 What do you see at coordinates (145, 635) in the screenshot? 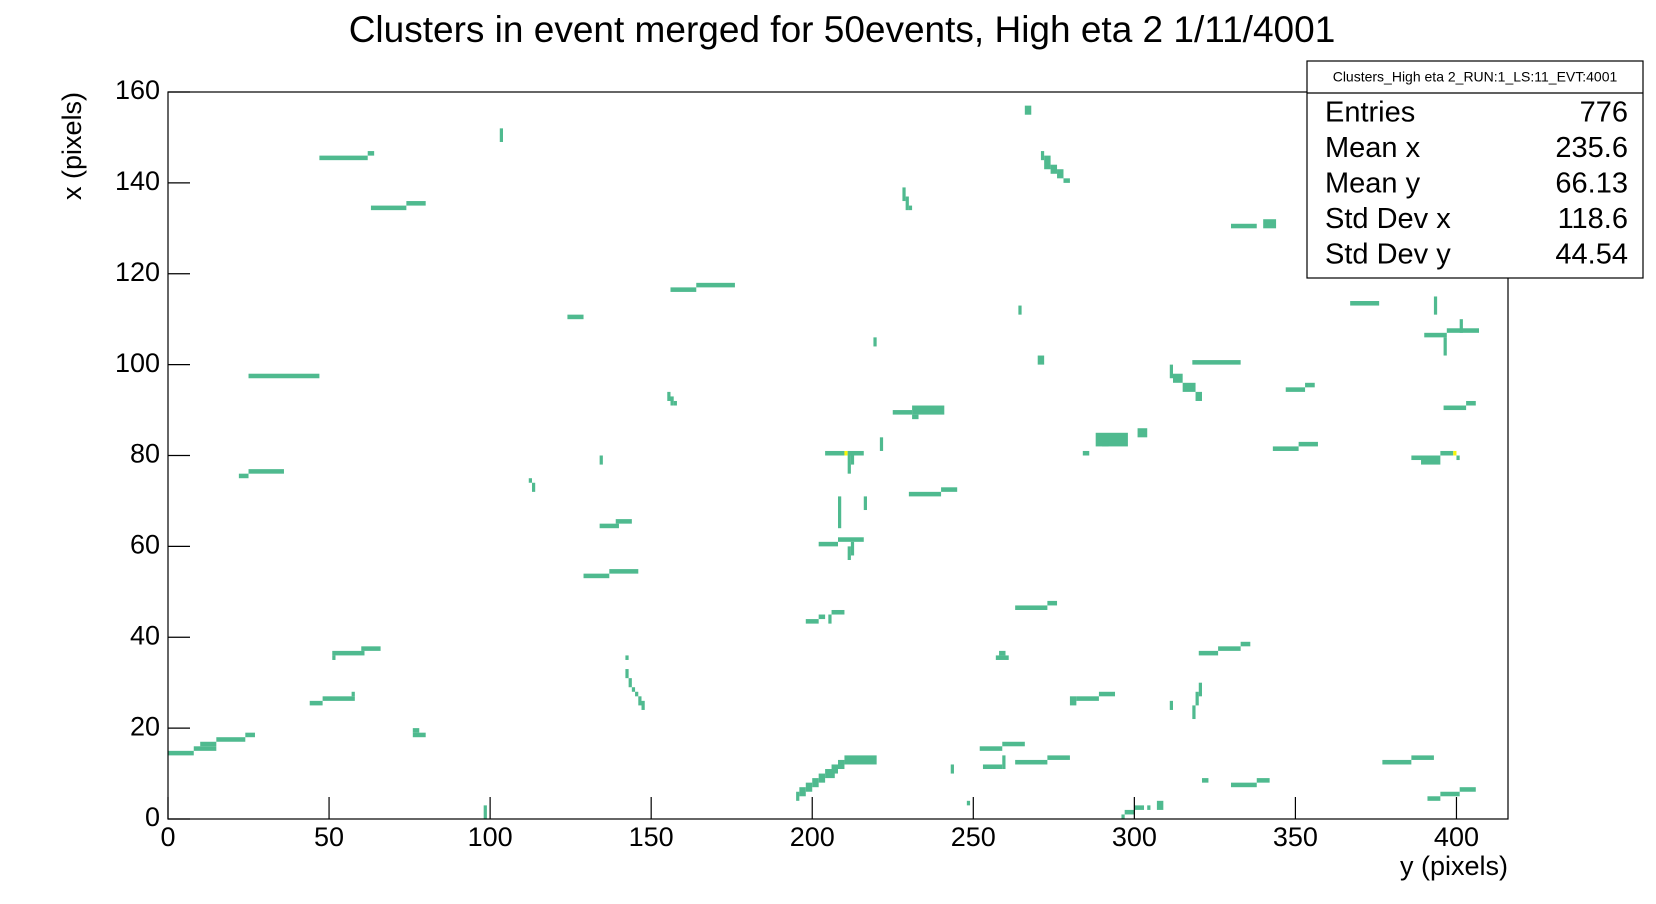
I see `y-tick-label: 40` at bounding box center [145, 635].